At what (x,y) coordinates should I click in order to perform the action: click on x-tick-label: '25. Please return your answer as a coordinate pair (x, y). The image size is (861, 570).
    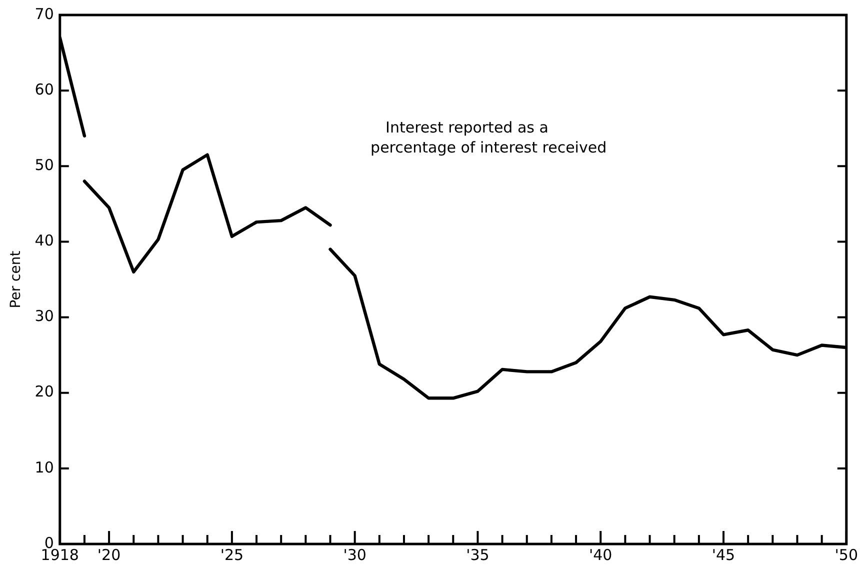
    Looking at the image, I should click on (232, 555).